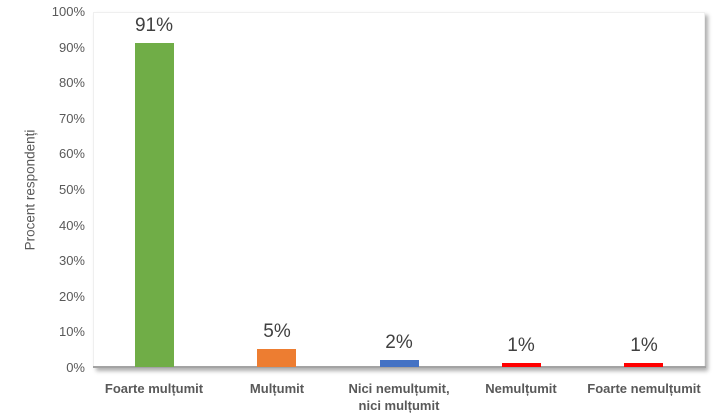 The width and height of the screenshot is (715, 417). Describe the element at coordinates (277, 331) in the screenshot. I see `bar-data-label: 5%` at that location.